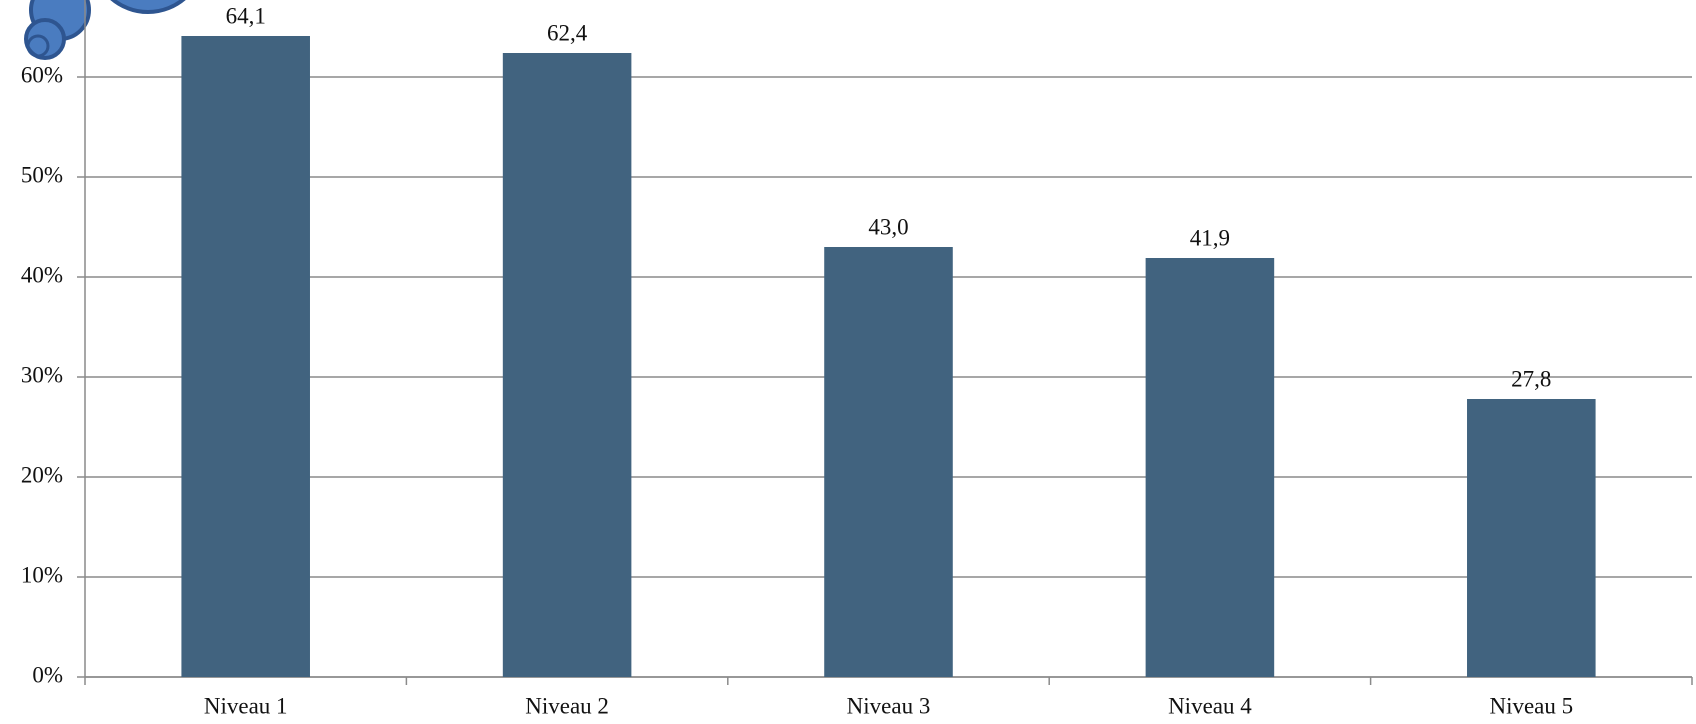 The height and width of the screenshot is (724, 1696). I want to click on x-tick-label: Niveau 4, so click(1210, 705).